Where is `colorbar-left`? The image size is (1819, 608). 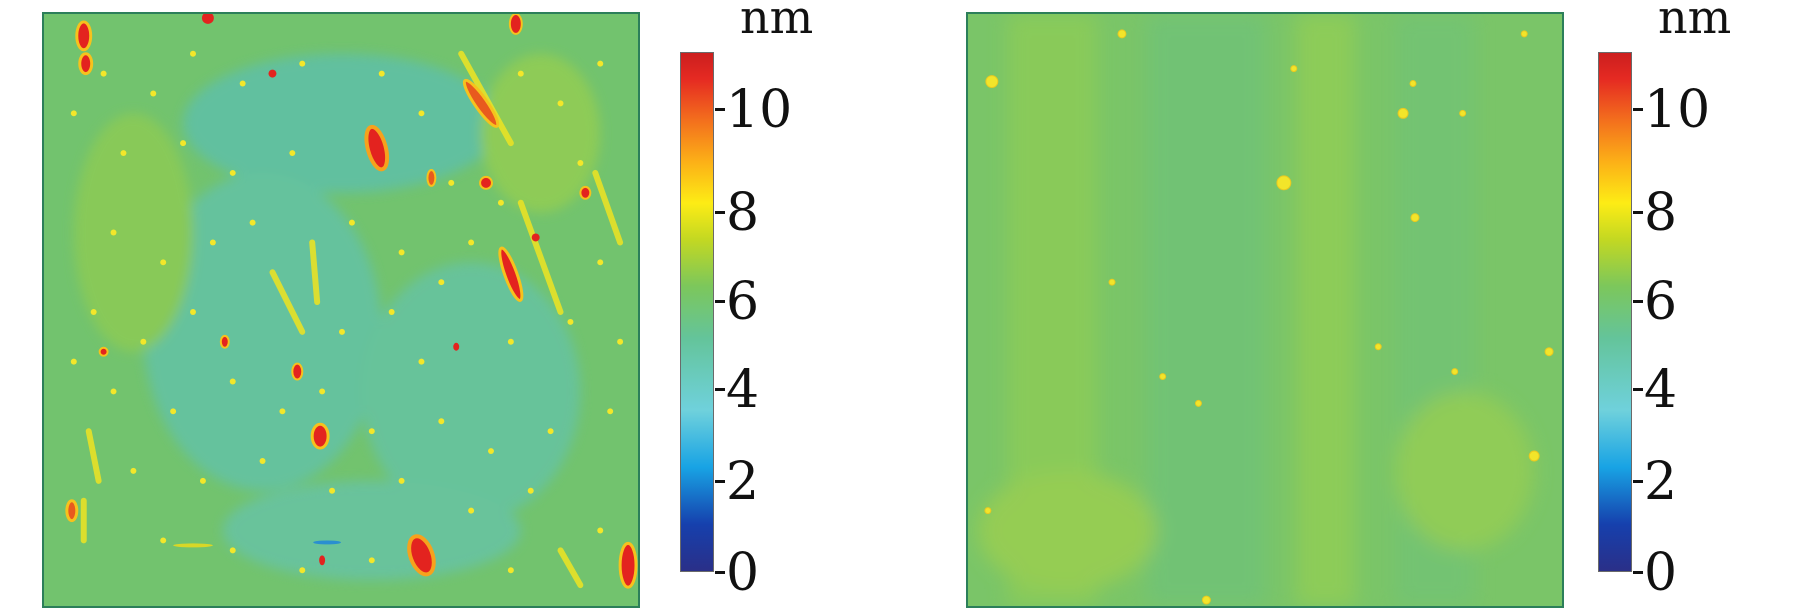
colorbar-left is located at coordinates (697, 312).